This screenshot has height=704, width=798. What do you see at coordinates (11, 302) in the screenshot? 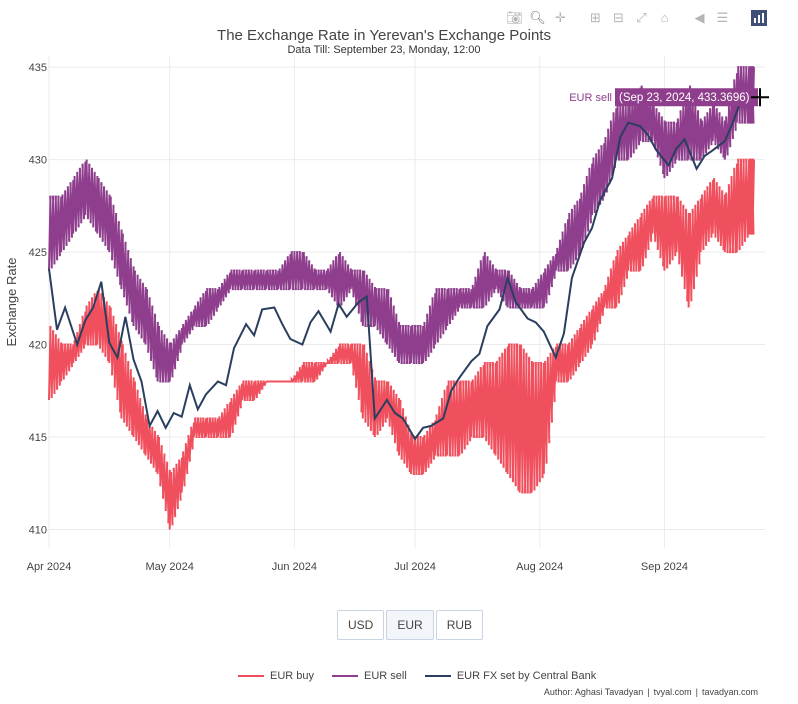
I see `y-axis-title: Exchange Rate` at bounding box center [11, 302].